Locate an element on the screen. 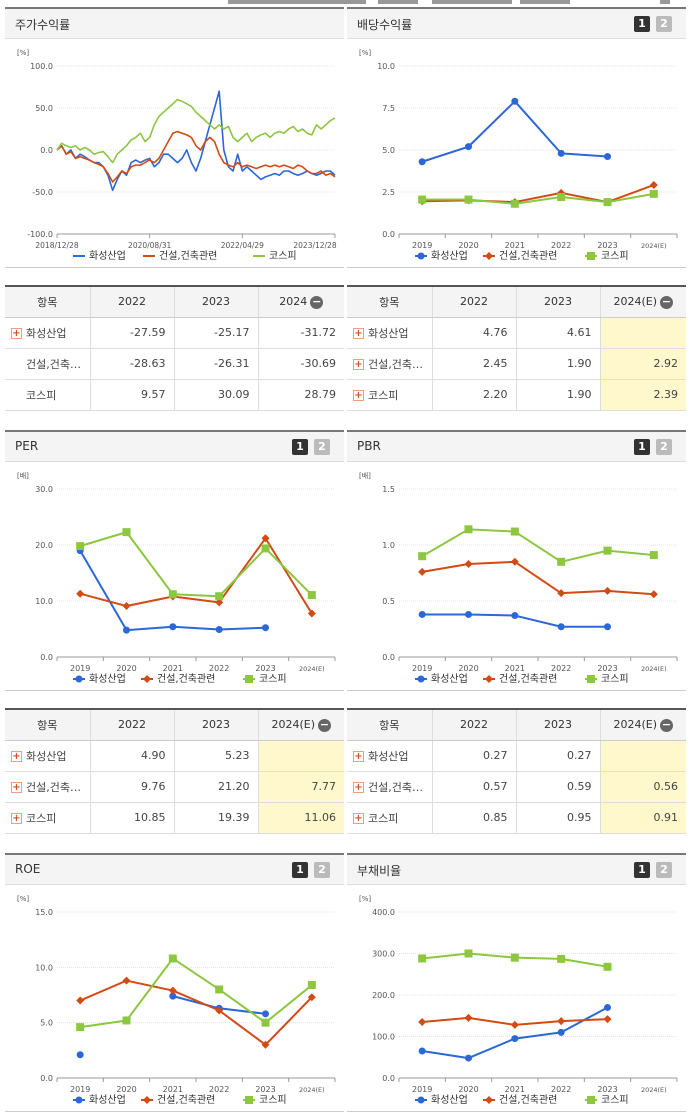 The height and width of the screenshot is (1115, 691). value-cell: 11.06 is located at coordinates (300, 818).